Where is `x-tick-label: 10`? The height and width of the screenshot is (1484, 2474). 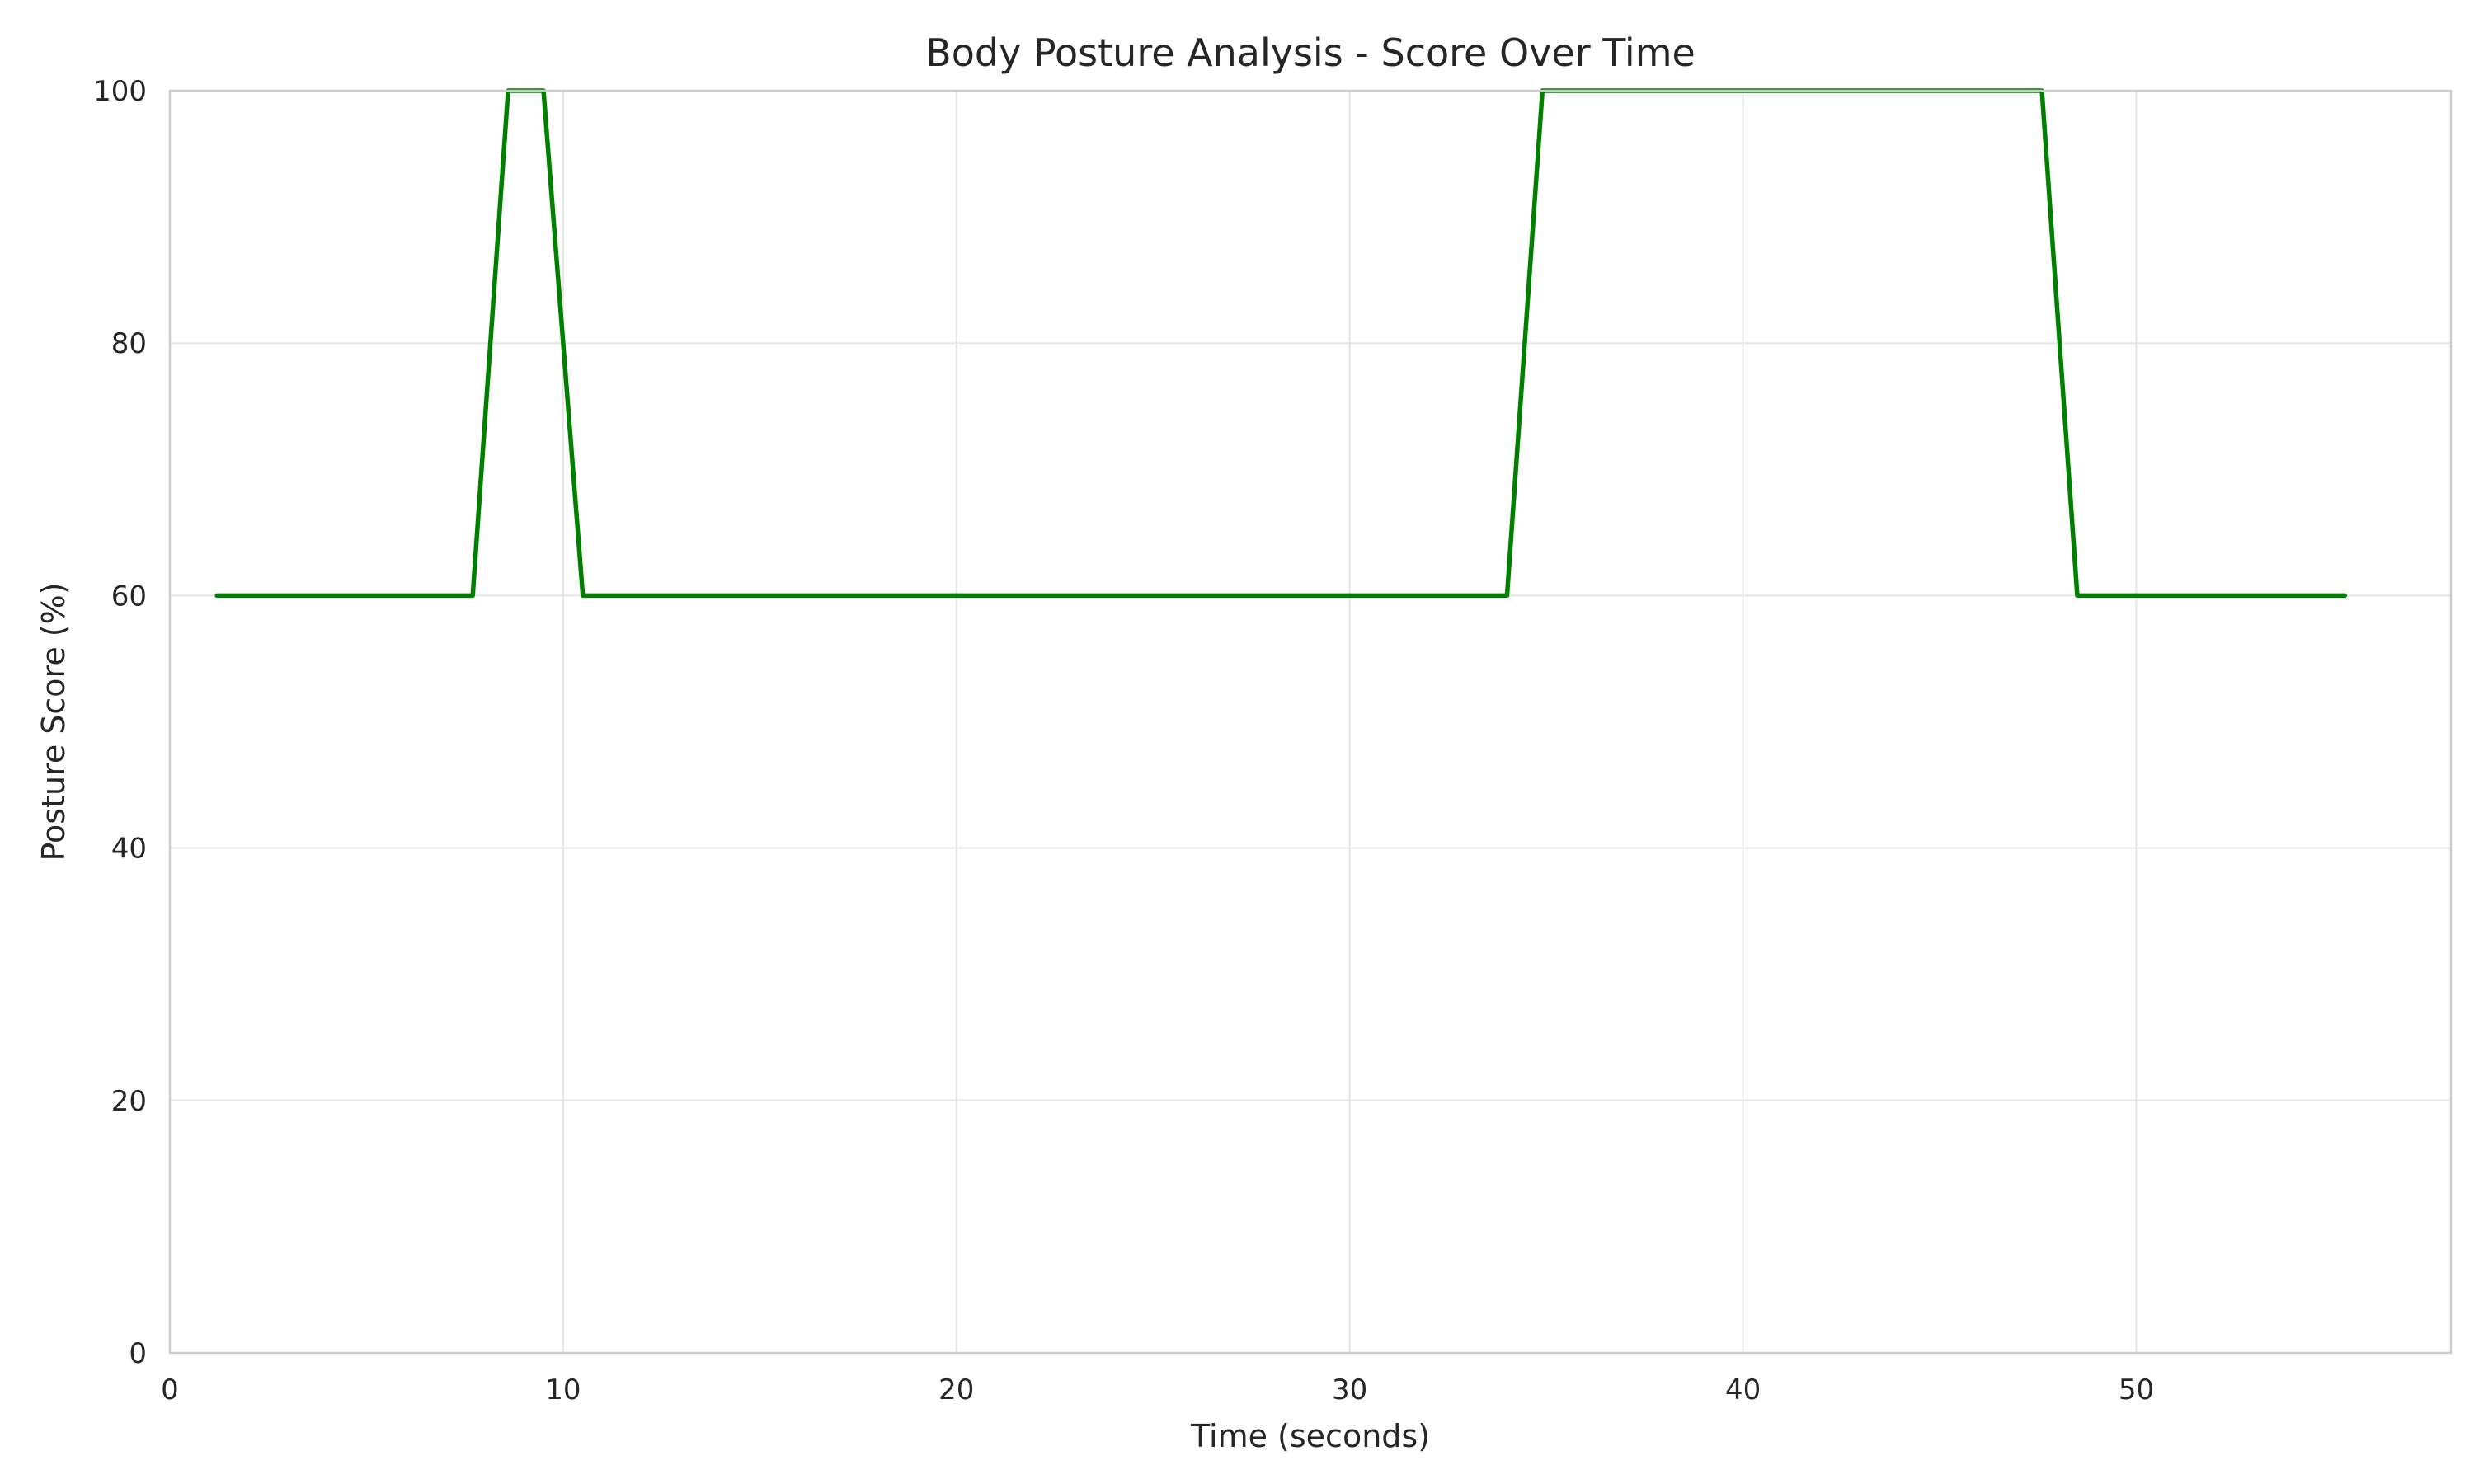 x-tick-label: 10 is located at coordinates (563, 1390).